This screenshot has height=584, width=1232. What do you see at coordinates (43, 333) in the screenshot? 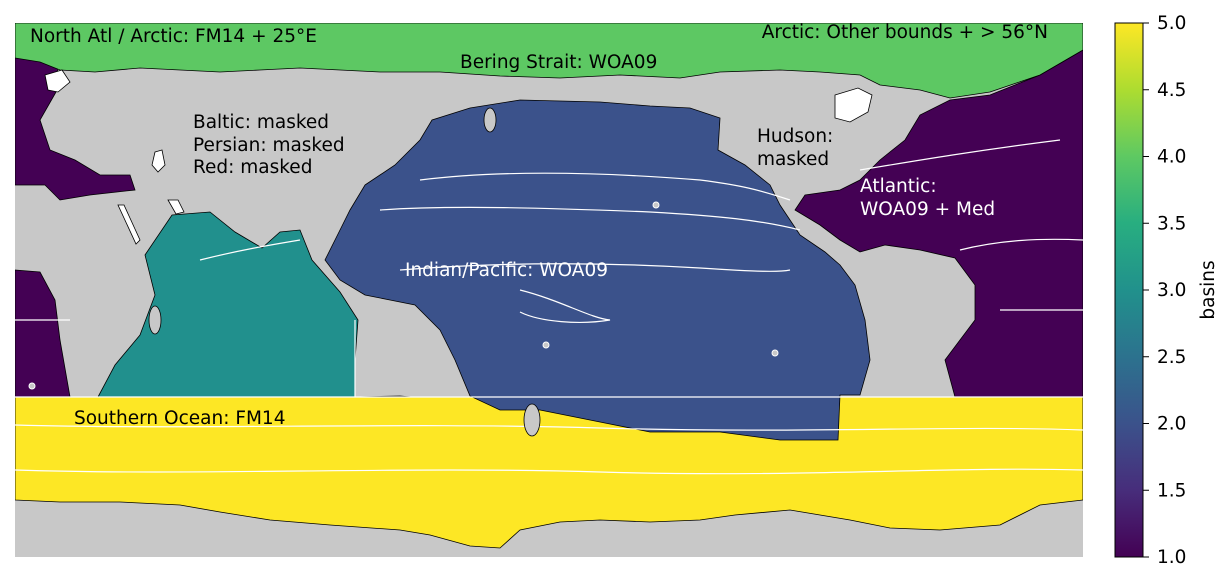
I see `gulf-of-guinea` at bounding box center [43, 333].